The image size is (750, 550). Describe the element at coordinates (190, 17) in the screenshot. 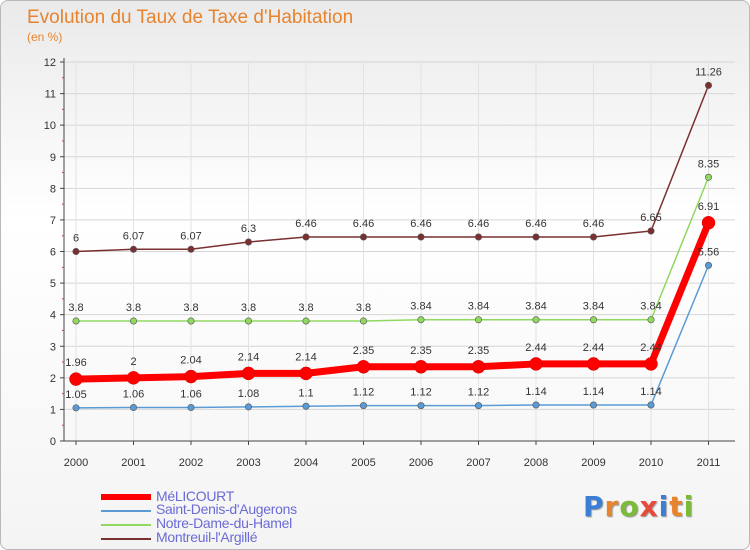

I see `chart-title: Evolution du Taux de Taxe d'Habitation` at that location.